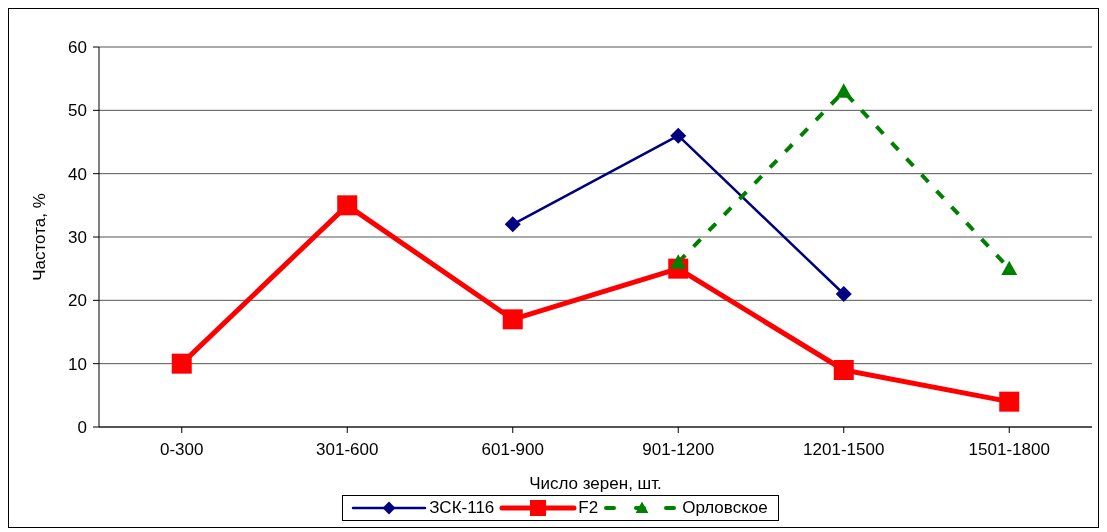  I want to click on y-tick-label: 40, so click(77, 174).